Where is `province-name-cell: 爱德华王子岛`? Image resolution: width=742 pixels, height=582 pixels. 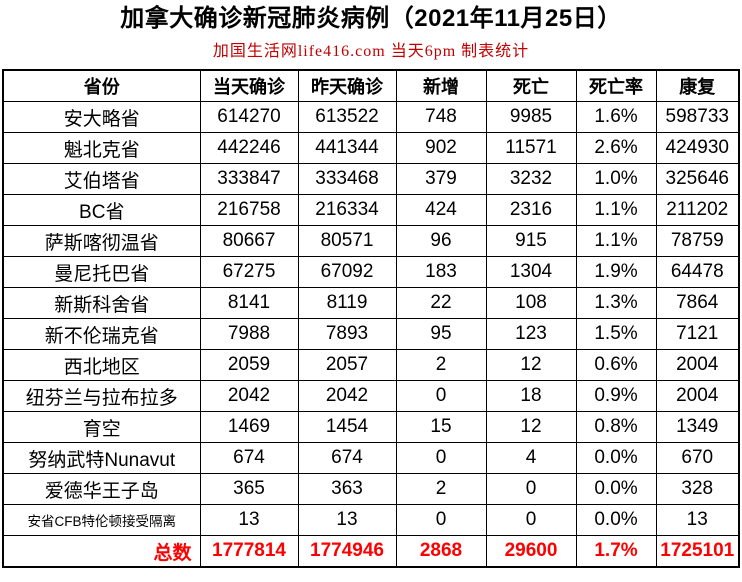 province-name-cell: 爱德华王子岛 is located at coordinates (101, 489).